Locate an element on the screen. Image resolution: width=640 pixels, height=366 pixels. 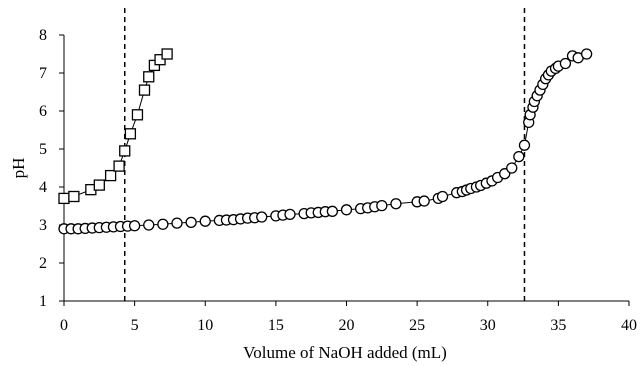
y-axis-title: pH is located at coordinates (18, 168).